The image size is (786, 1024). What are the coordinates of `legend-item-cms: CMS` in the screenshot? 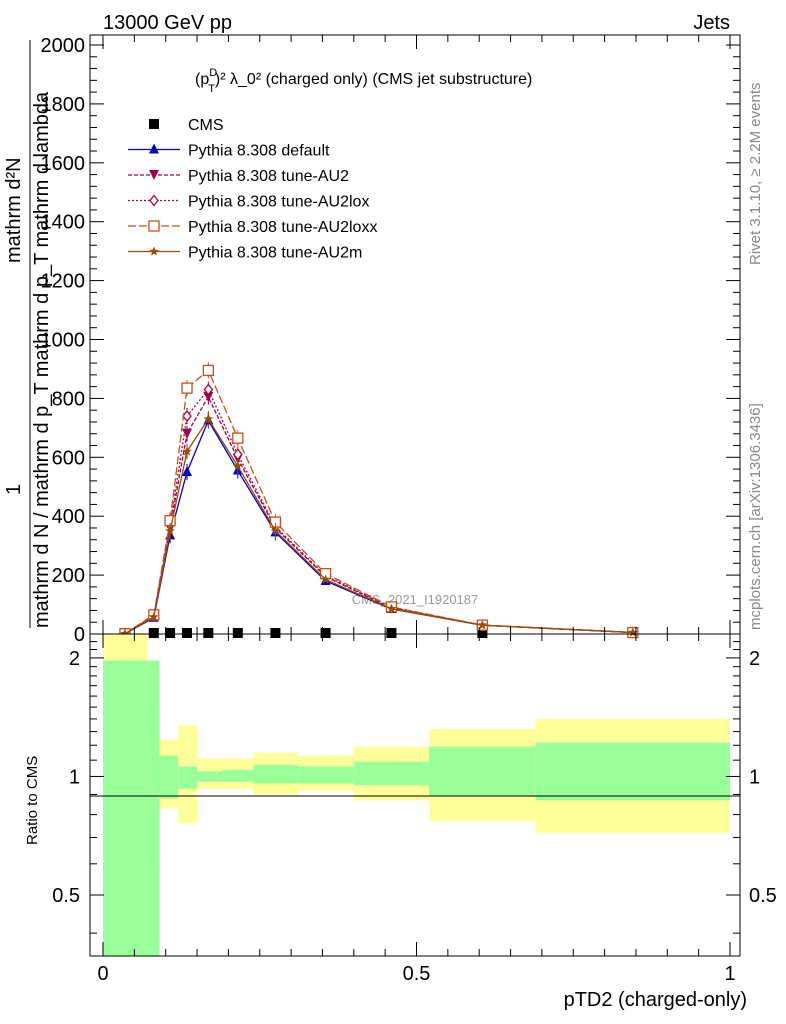 It's located at (186, 125).